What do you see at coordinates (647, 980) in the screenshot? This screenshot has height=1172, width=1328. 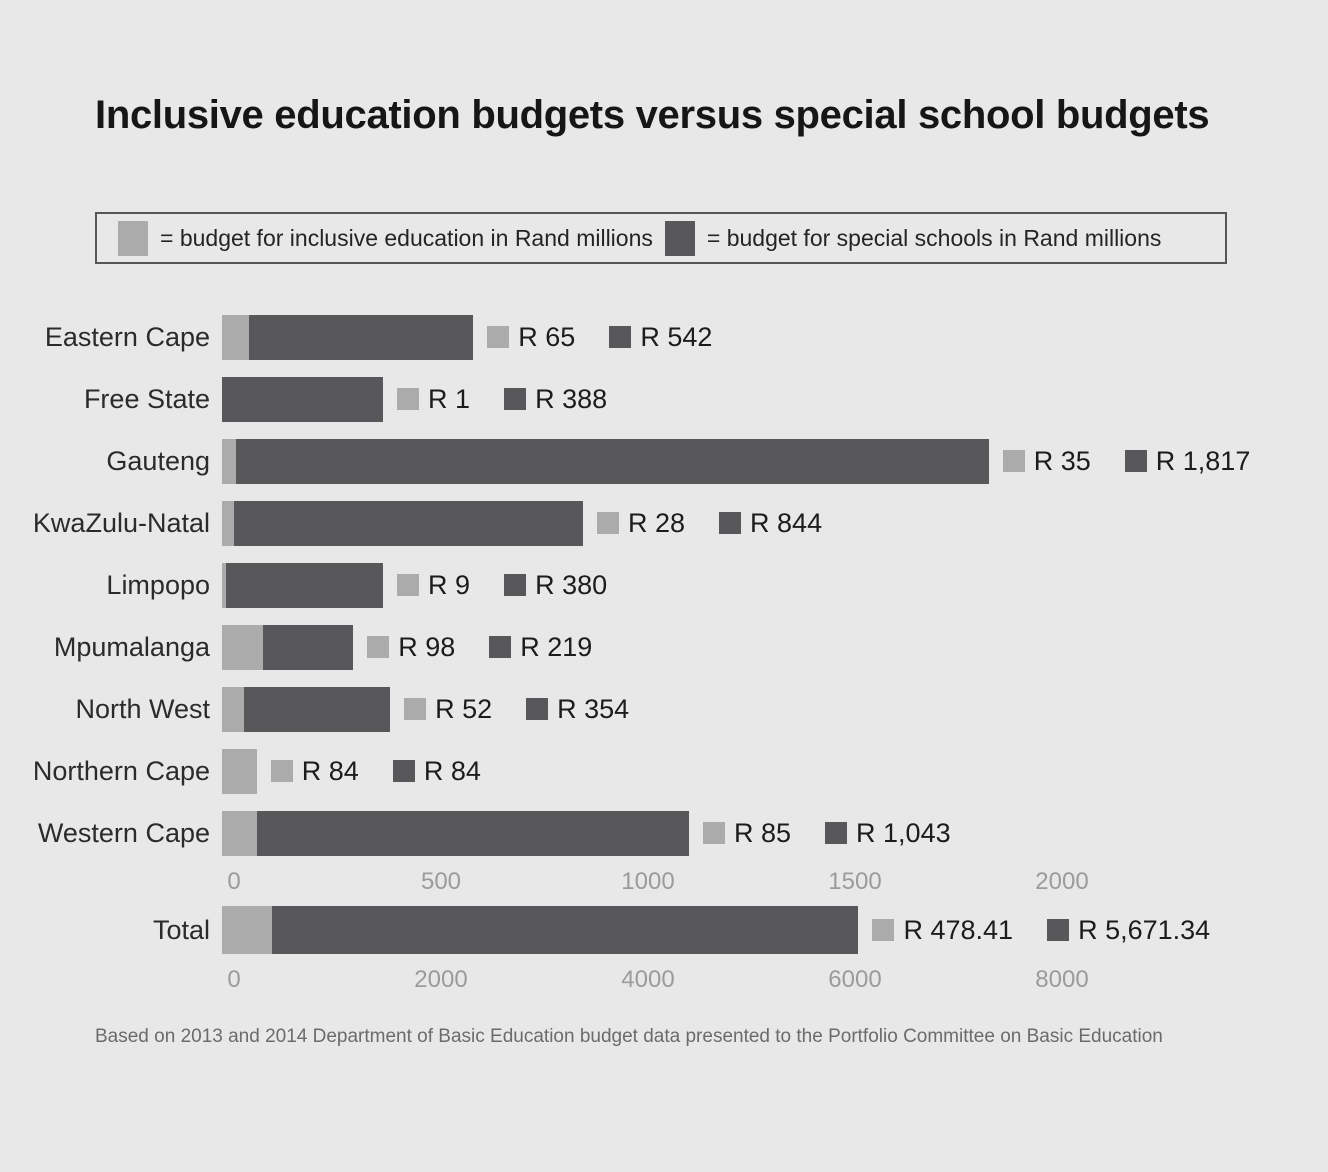 I see `axis-tick-label: 4000` at bounding box center [647, 980].